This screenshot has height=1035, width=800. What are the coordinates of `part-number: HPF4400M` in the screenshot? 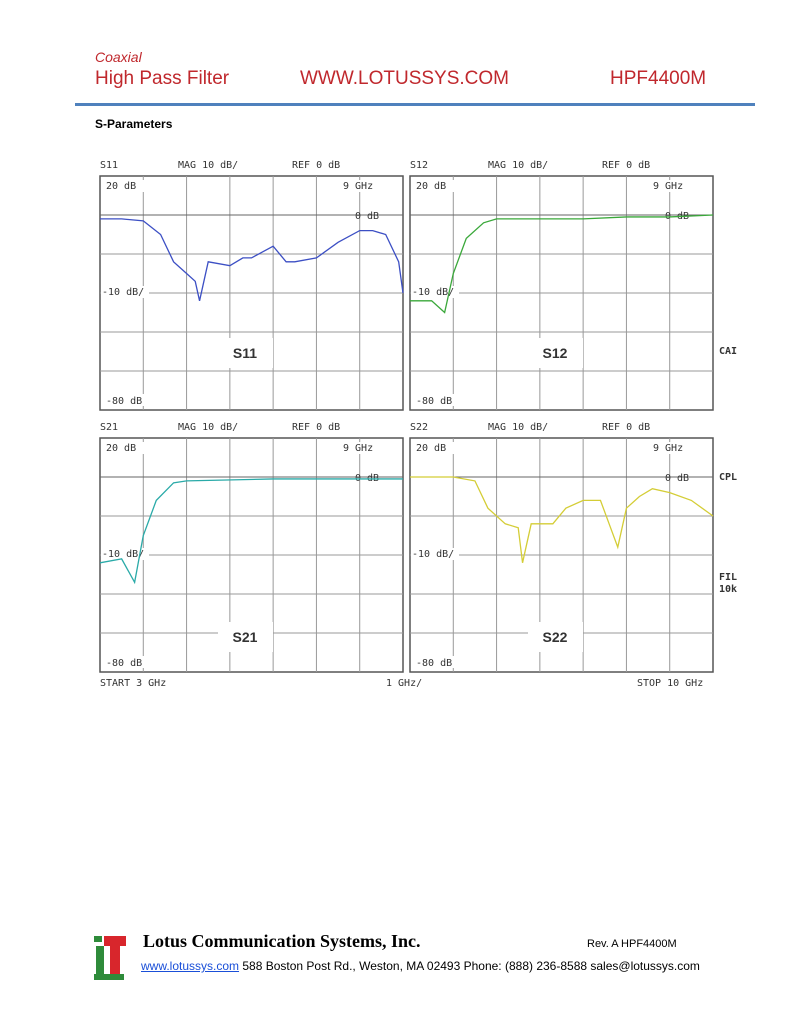 It's located at (658, 78).